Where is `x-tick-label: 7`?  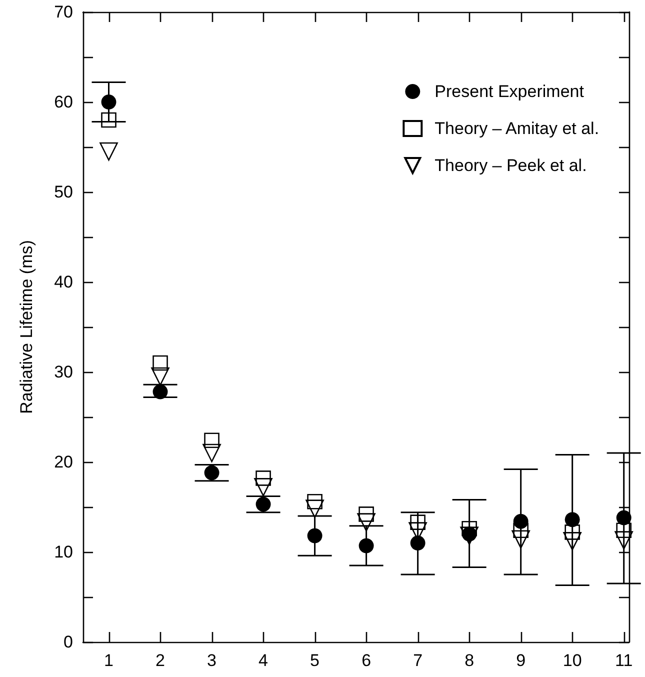 x-tick-label: 7 is located at coordinates (418, 660).